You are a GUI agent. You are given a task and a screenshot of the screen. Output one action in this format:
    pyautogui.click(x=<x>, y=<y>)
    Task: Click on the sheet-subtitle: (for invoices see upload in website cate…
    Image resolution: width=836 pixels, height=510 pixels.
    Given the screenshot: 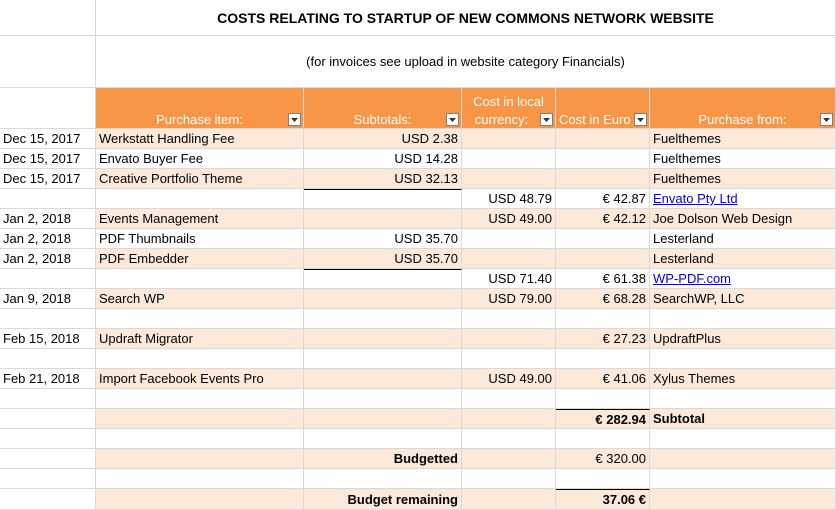 What is the action you would take?
    pyautogui.click(x=466, y=62)
    